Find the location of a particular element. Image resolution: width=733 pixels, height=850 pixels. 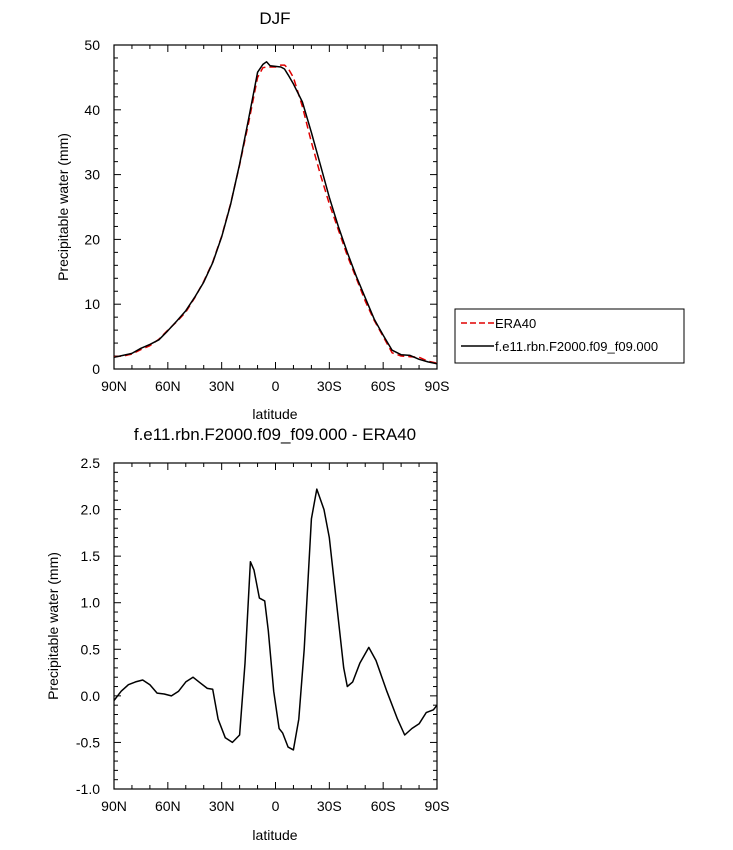

top-y-tick-label: 40 is located at coordinates (92, 110).